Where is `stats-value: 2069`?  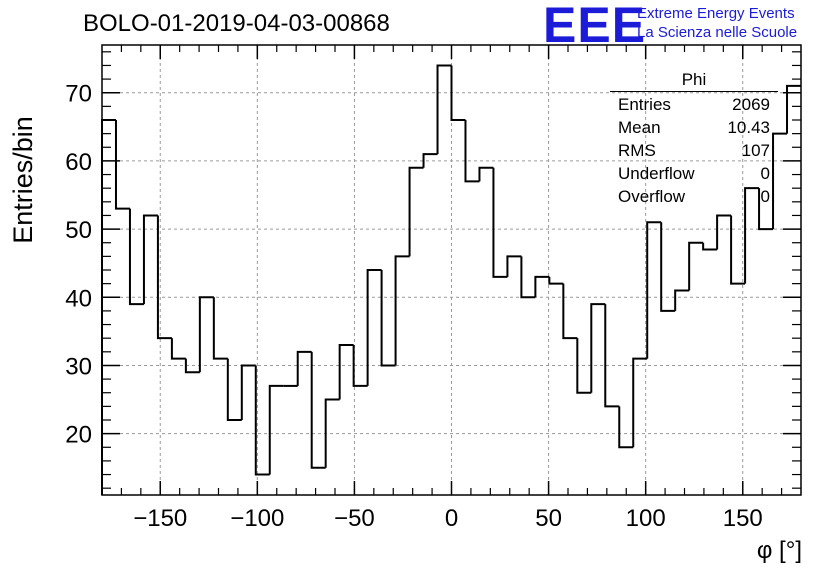
stats-value: 2069 is located at coordinates (751, 104).